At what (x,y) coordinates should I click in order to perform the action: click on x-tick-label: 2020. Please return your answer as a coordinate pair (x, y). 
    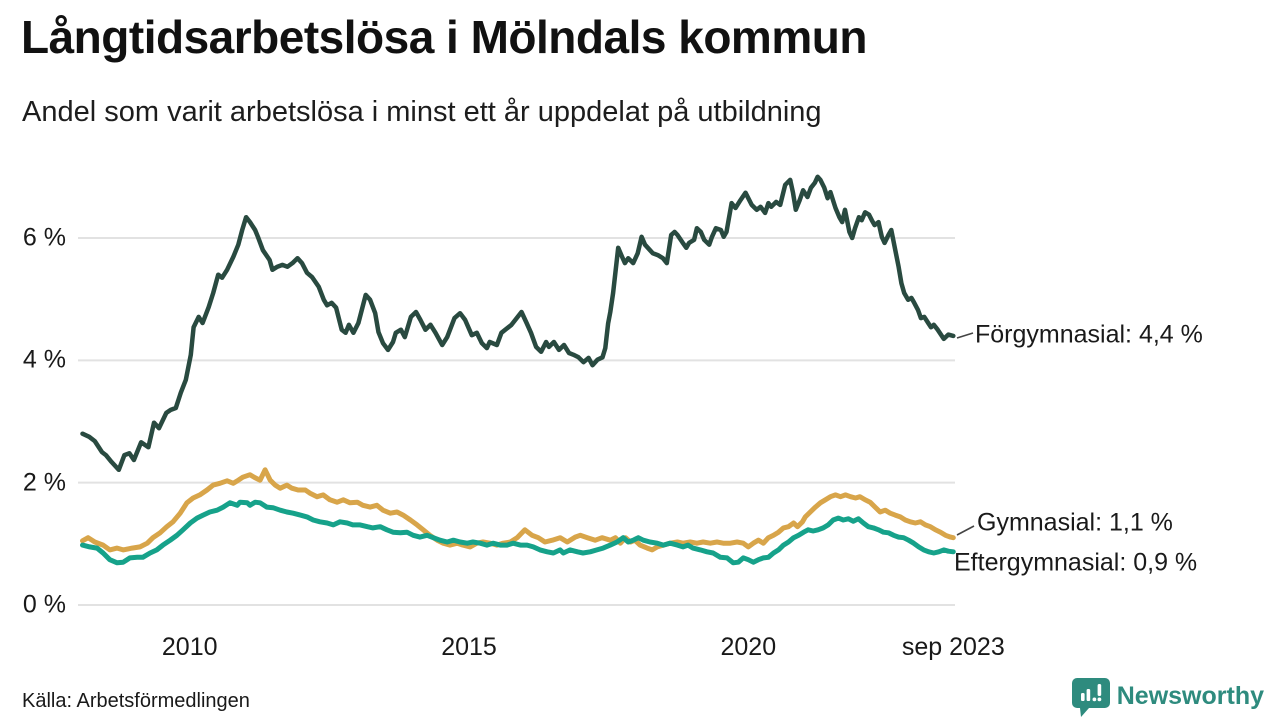
    Looking at the image, I should click on (748, 647).